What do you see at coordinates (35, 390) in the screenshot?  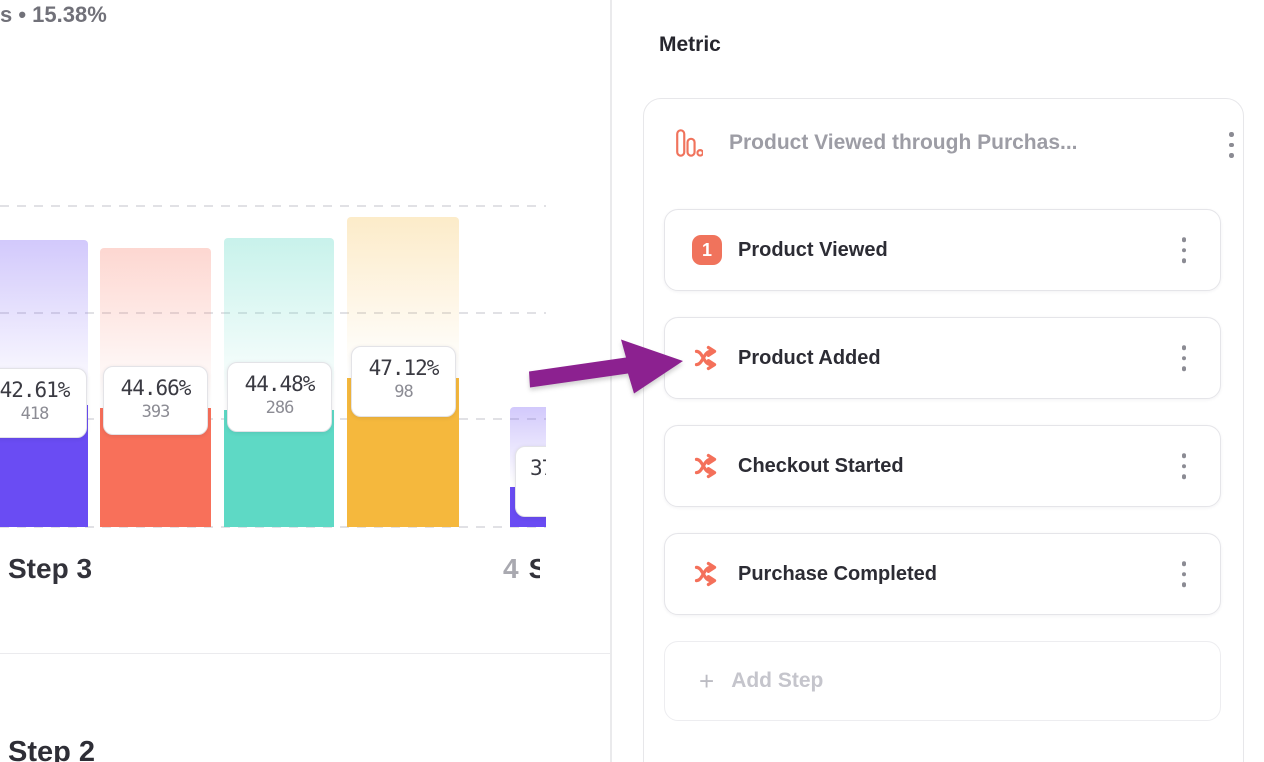 I see `conversion-percent: 42.61%` at bounding box center [35, 390].